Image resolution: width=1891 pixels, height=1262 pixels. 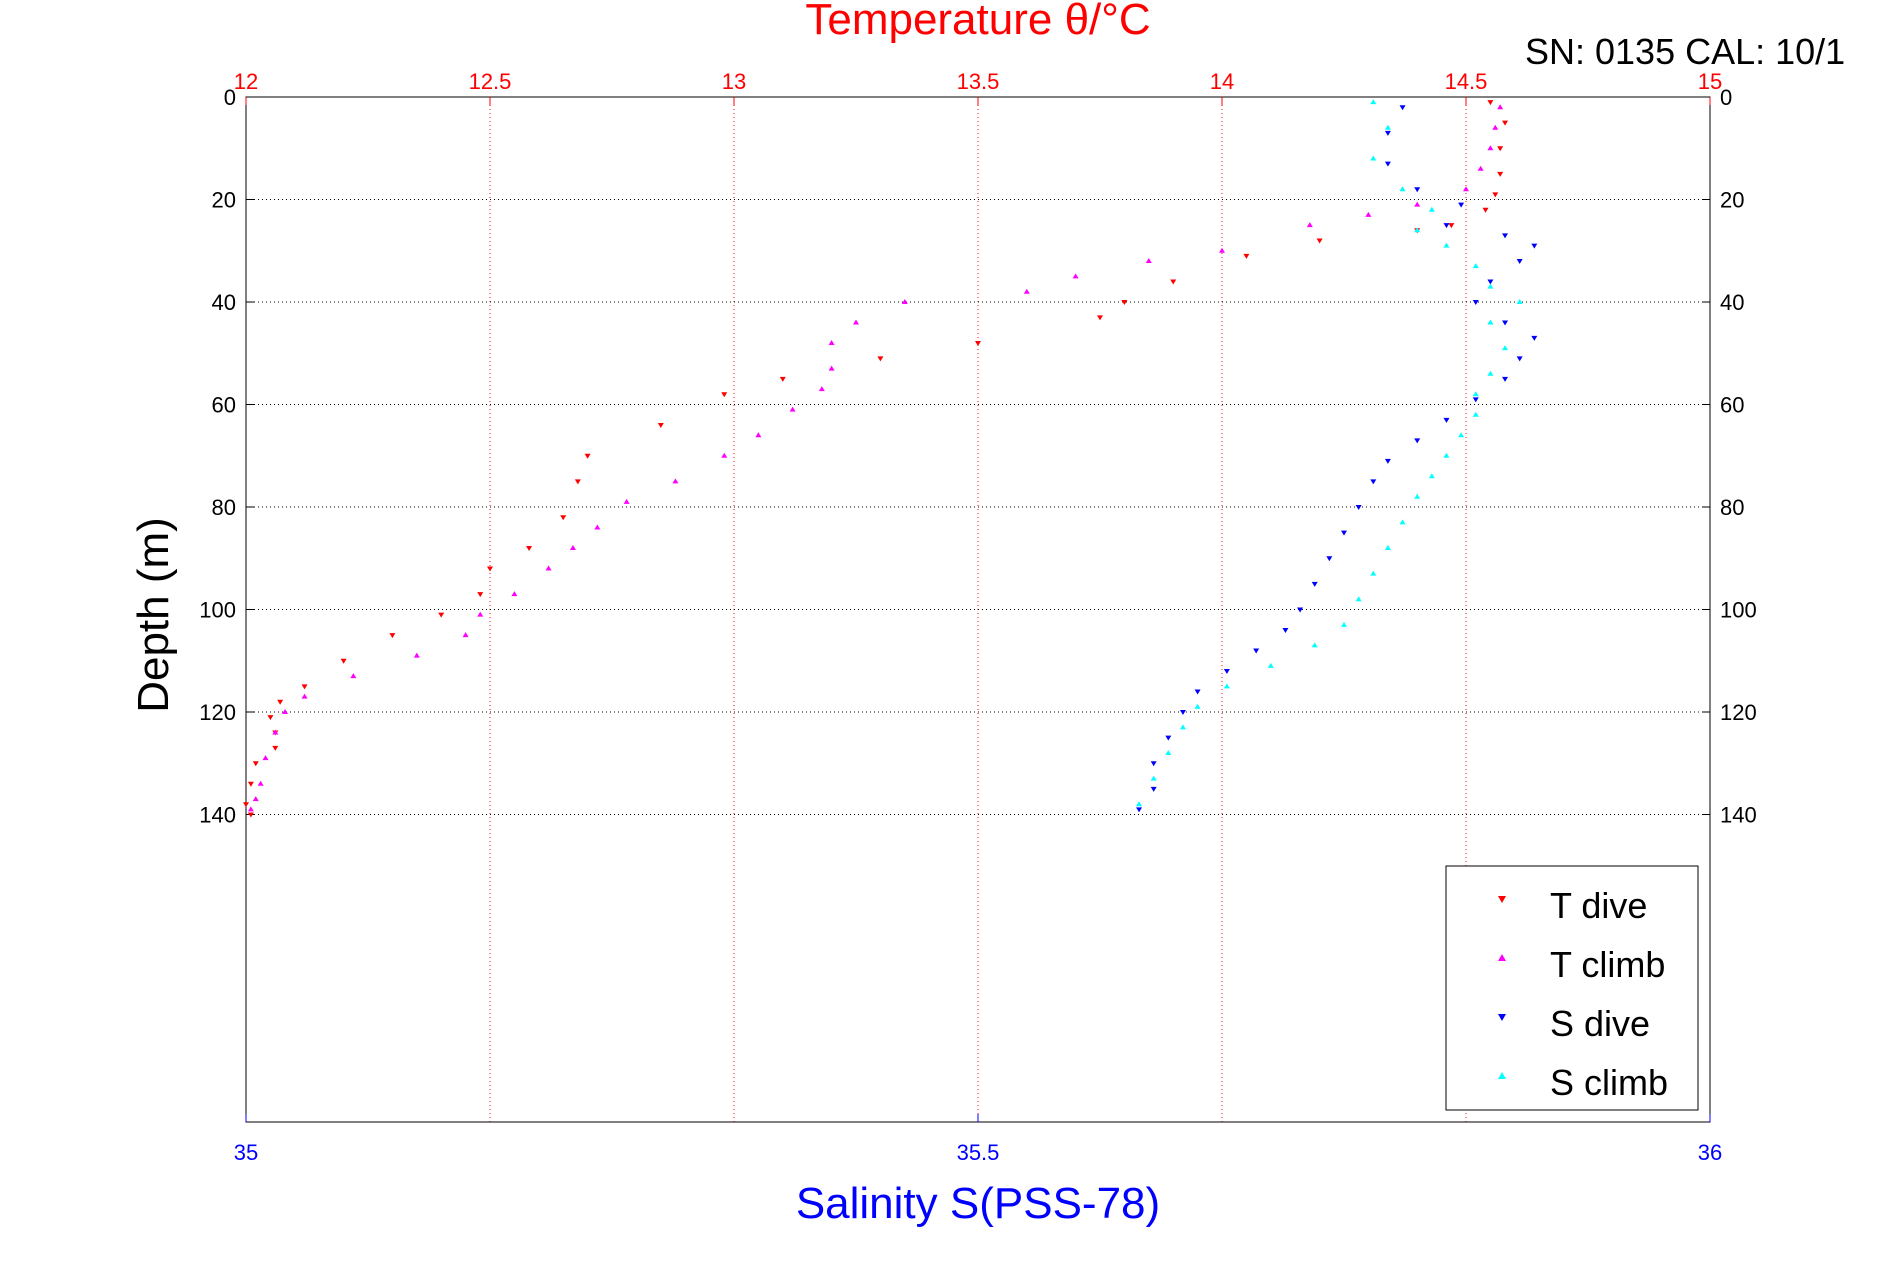 What do you see at coordinates (1710, 81) in the screenshot?
I see `x-top-tick-label: 15` at bounding box center [1710, 81].